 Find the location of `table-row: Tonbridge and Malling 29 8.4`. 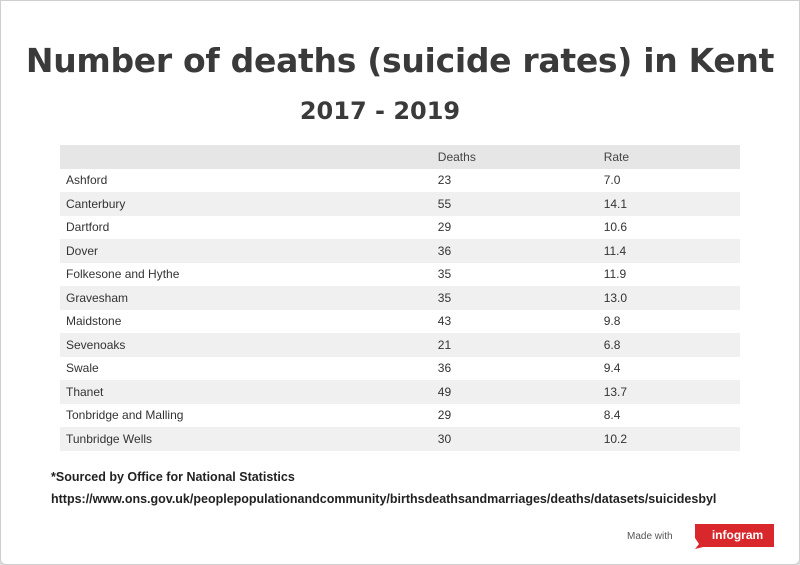

table-row: Tonbridge and Malling 29 8.4 is located at coordinates (400, 415).